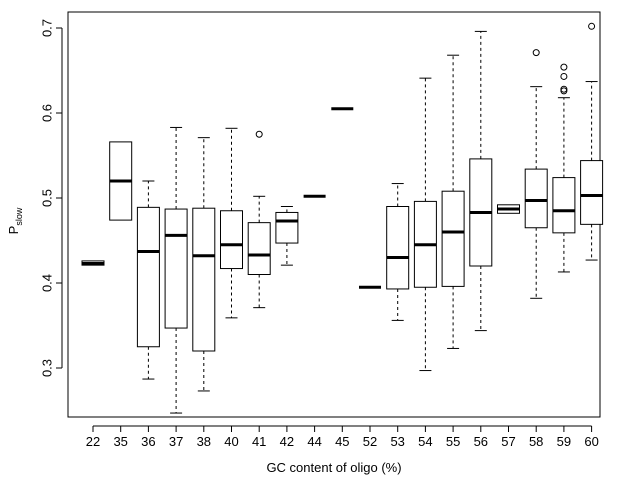  What do you see at coordinates (481, 441) in the screenshot?
I see `x-tick-label: 56` at bounding box center [481, 441].